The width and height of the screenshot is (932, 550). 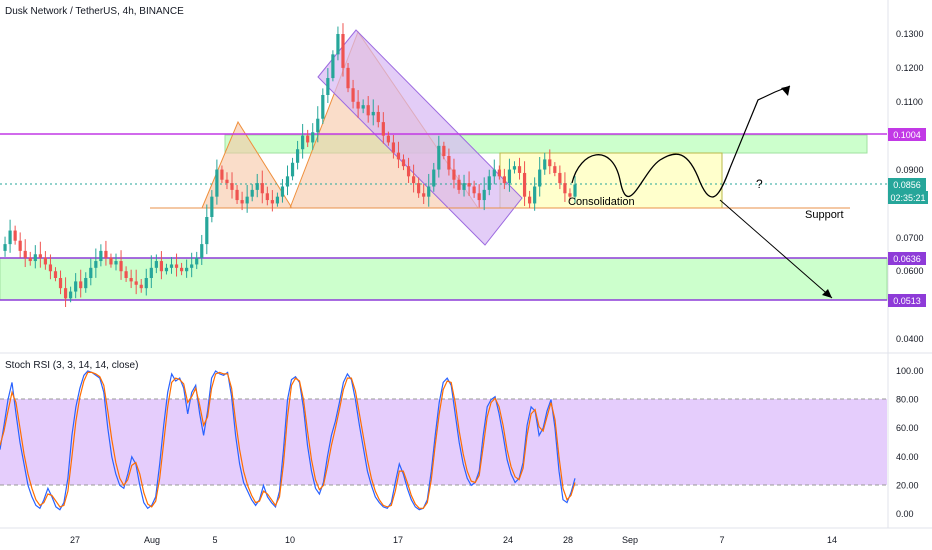 I want to click on badge-level-mid: 0.0636, so click(x=907, y=258).